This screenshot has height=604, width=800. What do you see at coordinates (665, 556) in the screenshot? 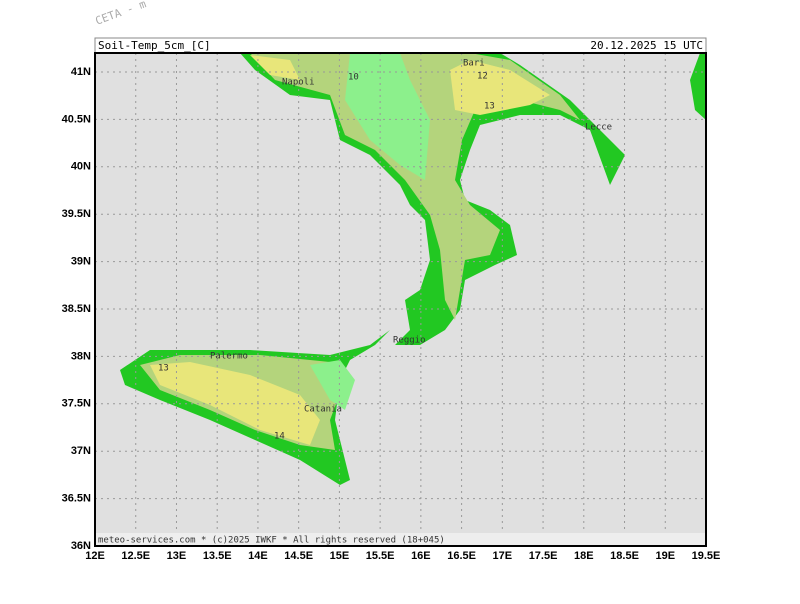
I see `lon-tick-label: 19E` at bounding box center [665, 556].